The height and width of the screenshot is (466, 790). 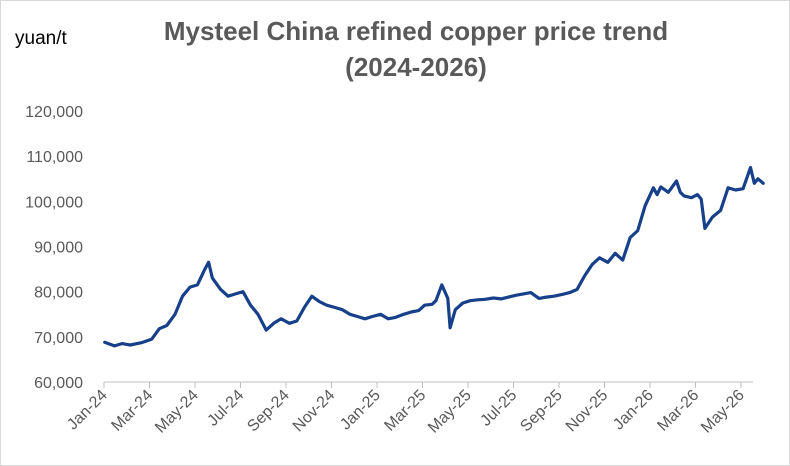 I want to click on y-axis-unit-label: yuan/t, so click(x=41, y=38).